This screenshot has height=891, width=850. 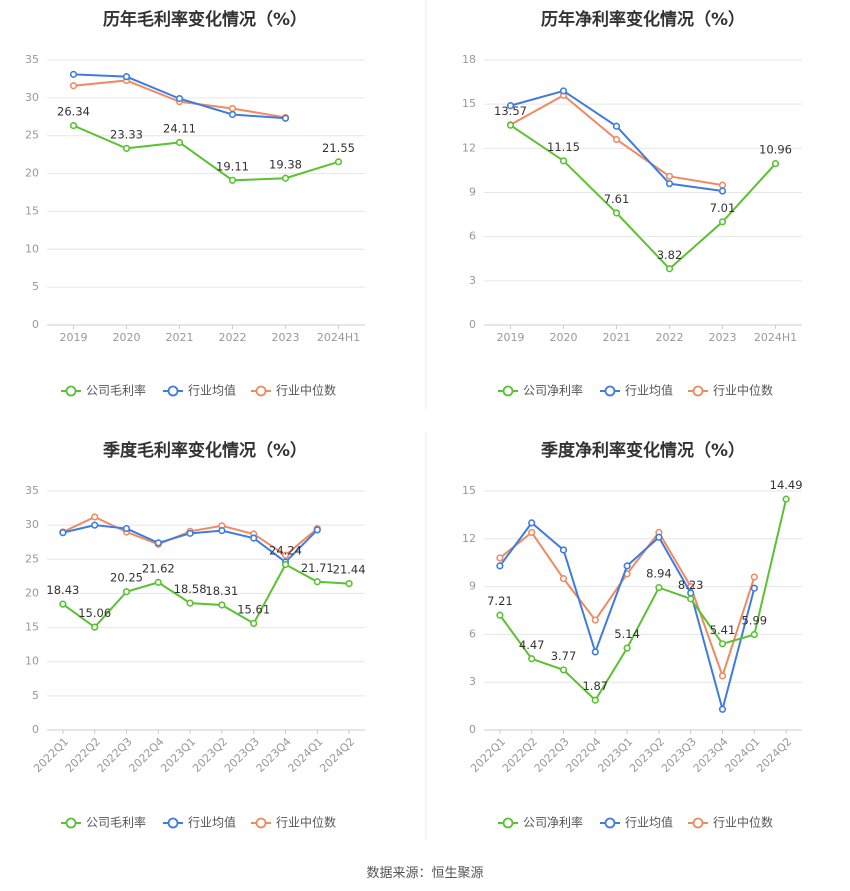 I want to click on data-label: 21.62, so click(x=158, y=568).